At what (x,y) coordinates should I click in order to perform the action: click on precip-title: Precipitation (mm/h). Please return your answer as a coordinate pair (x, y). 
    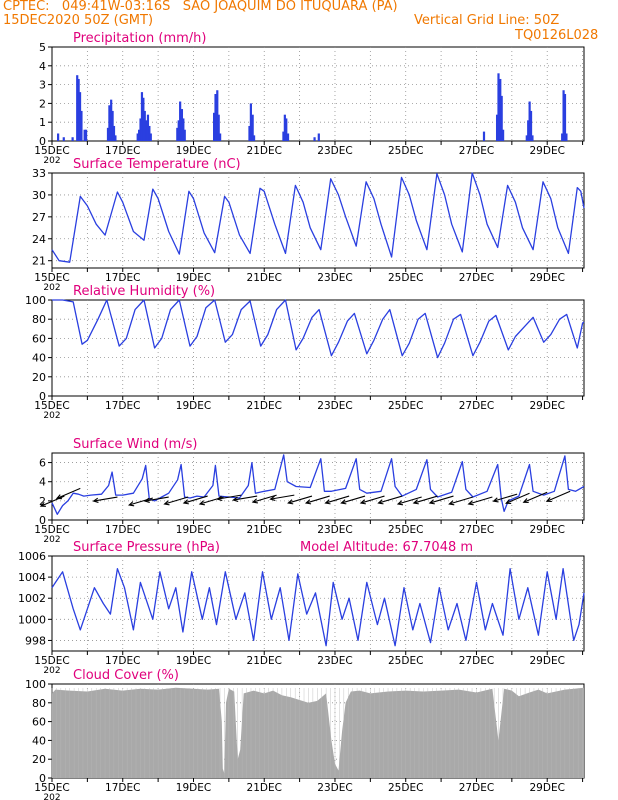
    Looking at the image, I should click on (139, 38).